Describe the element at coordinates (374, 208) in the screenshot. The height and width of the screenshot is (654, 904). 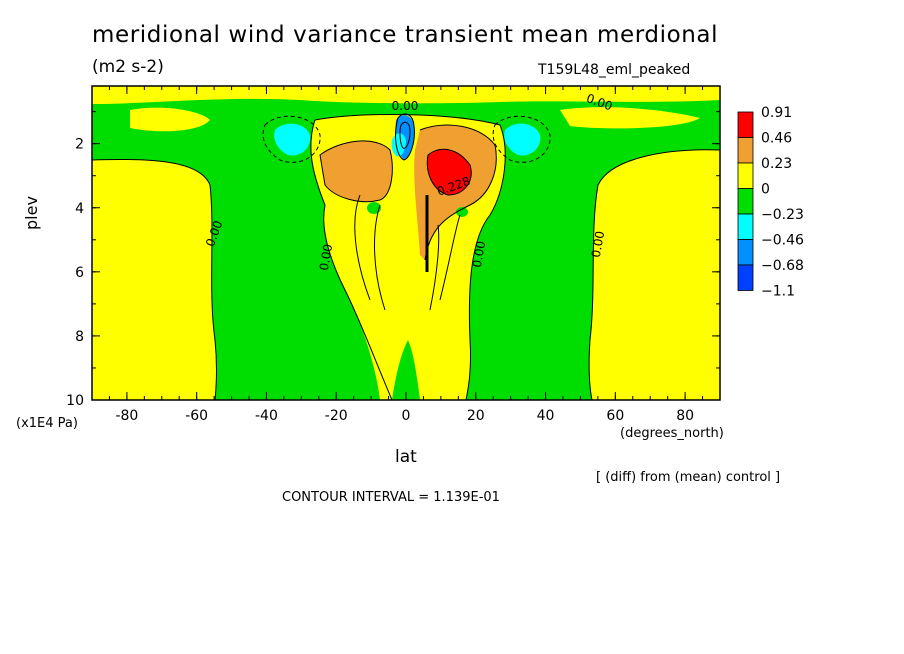
I see `green-spot-a` at that location.